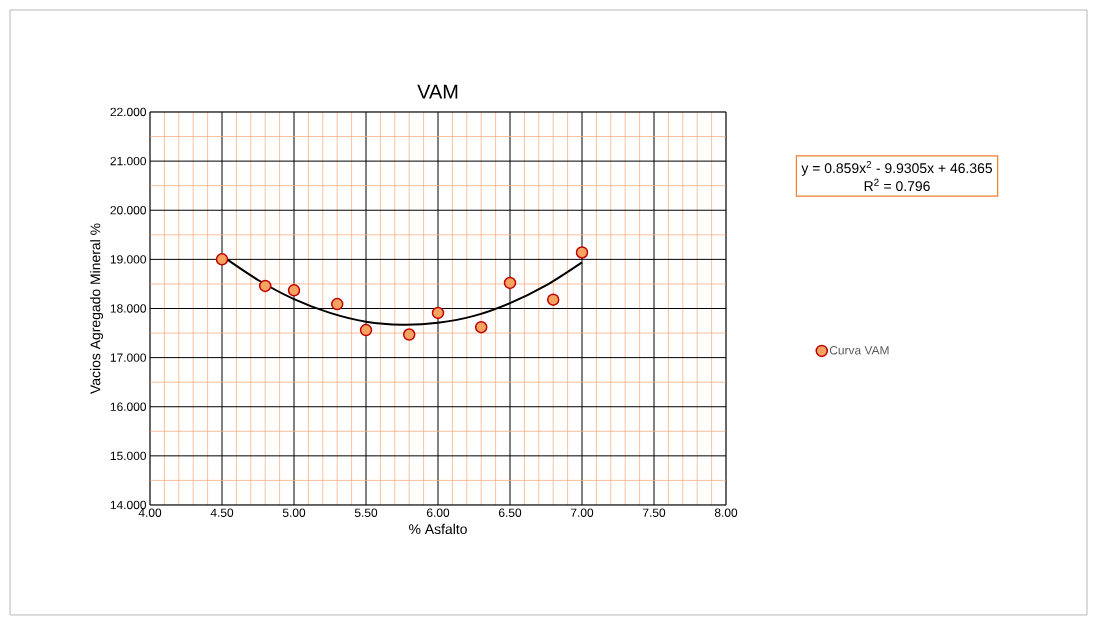 Image resolution: width=1097 pixels, height=617 pixels. Describe the element at coordinates (510, 512) in the screenshot. I see `x-tick-label: 6.50` at that location.